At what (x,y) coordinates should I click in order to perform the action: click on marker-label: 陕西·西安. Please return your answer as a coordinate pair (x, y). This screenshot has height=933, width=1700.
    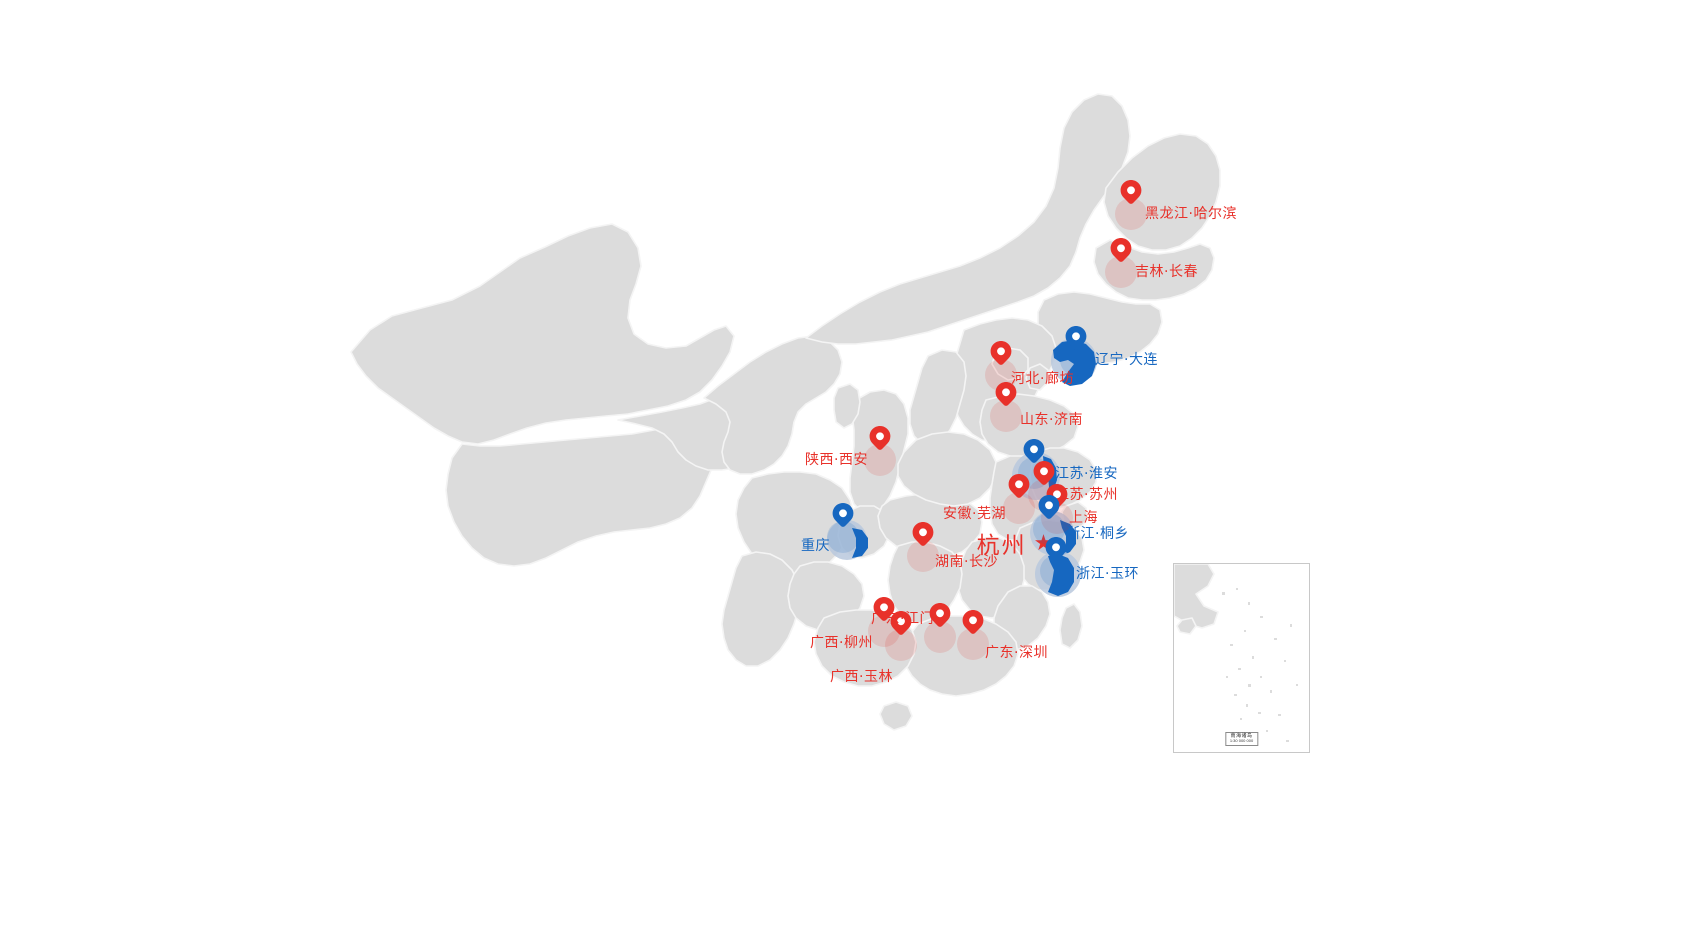
    Looking at the image, I should click on (836, 460).